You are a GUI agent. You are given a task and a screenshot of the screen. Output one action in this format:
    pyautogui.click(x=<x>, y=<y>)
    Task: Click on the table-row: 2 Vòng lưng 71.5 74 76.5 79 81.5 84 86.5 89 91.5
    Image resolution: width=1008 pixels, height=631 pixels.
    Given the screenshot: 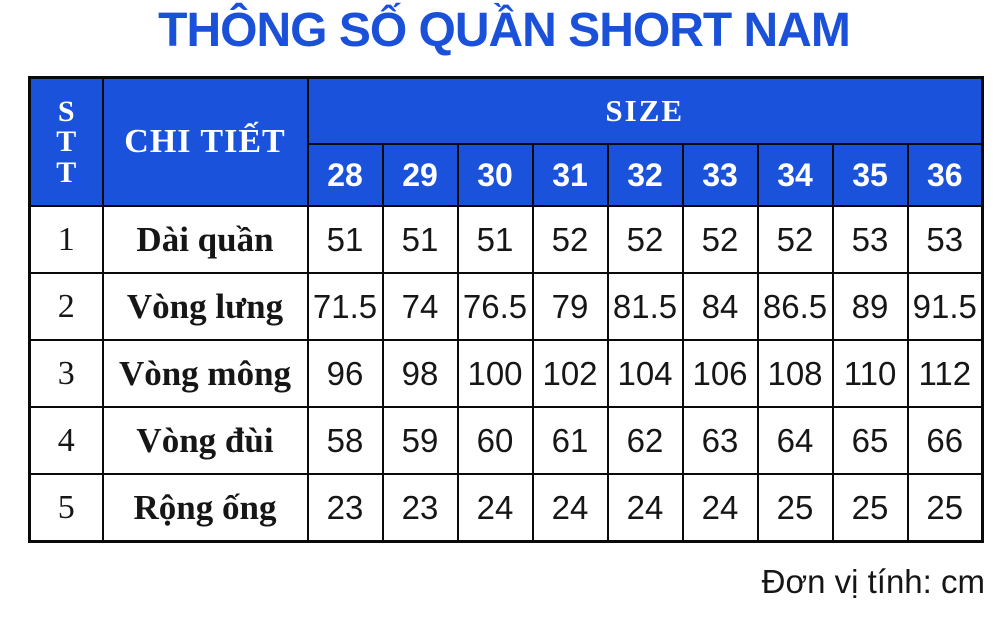 What is the action you would take?
    pyautogui.click(x=506, y=307)
    